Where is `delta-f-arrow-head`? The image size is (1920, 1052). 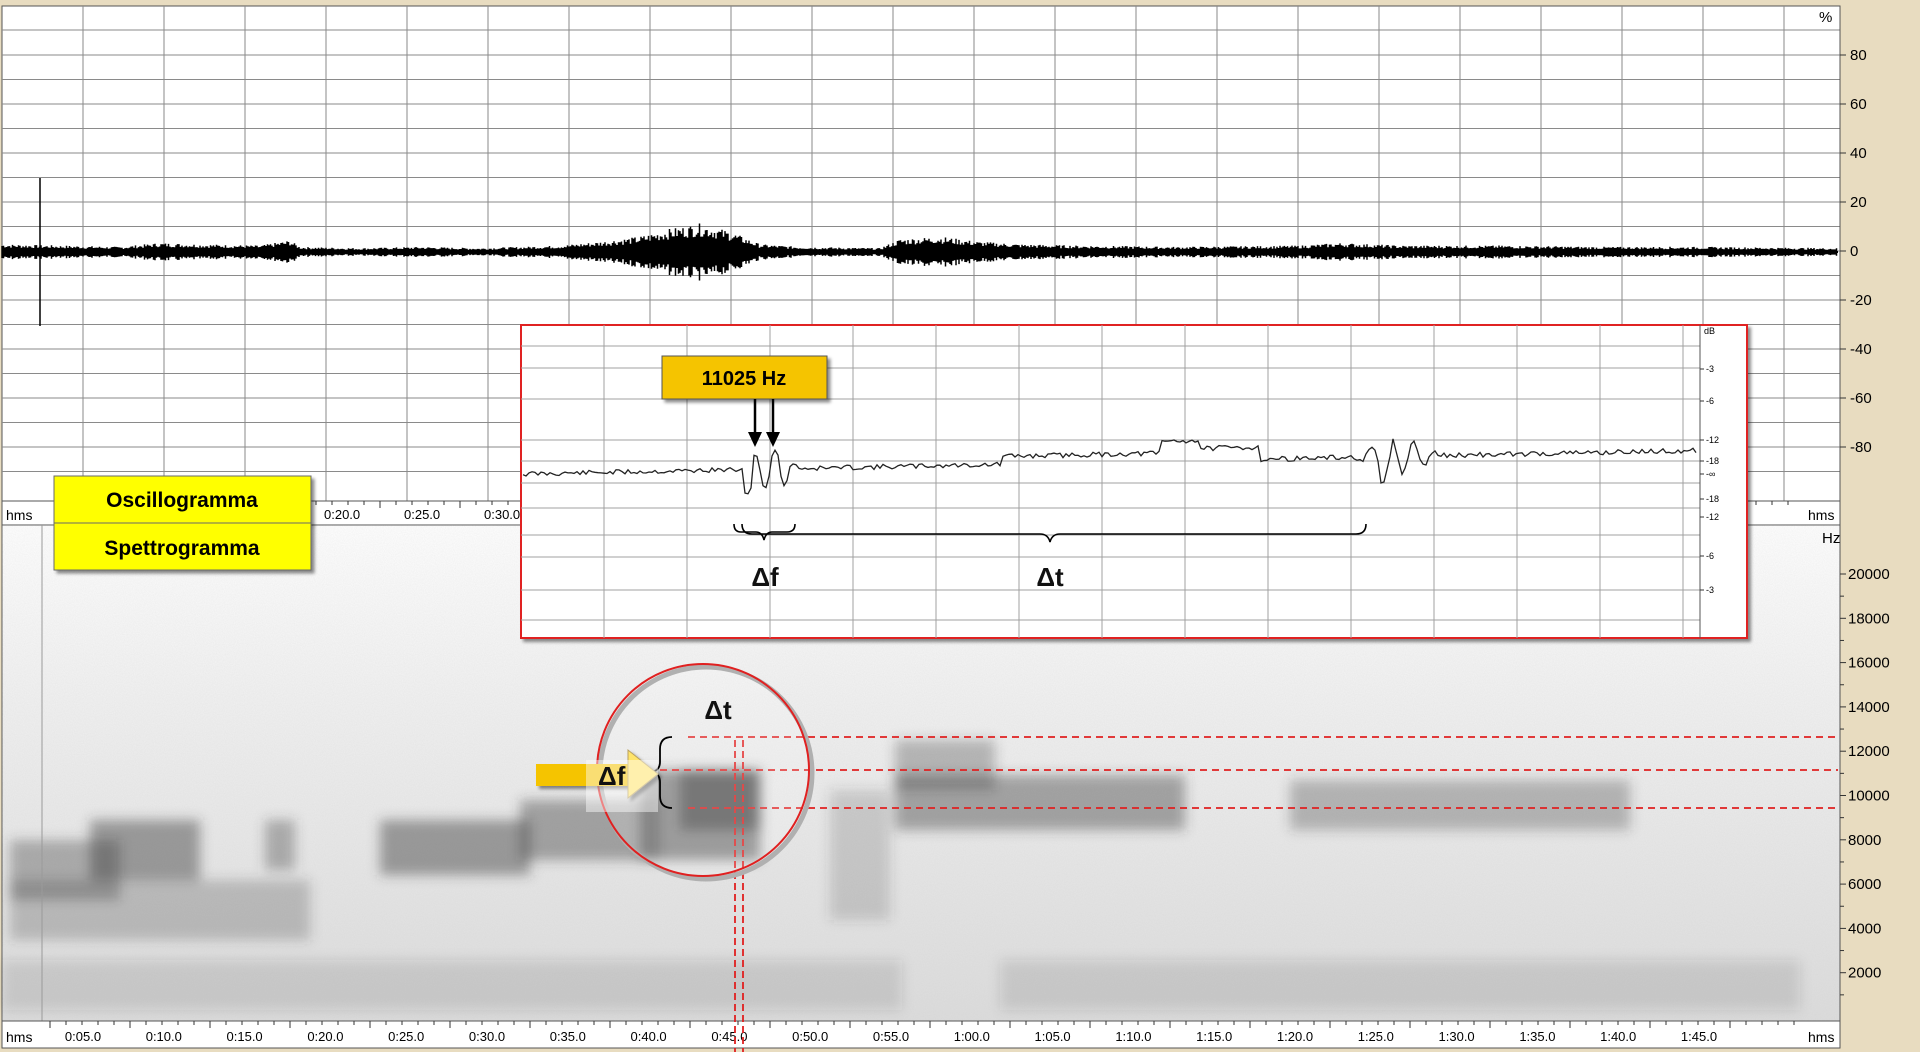
delta-f-arrow-head is located at coordinates (643, 774).